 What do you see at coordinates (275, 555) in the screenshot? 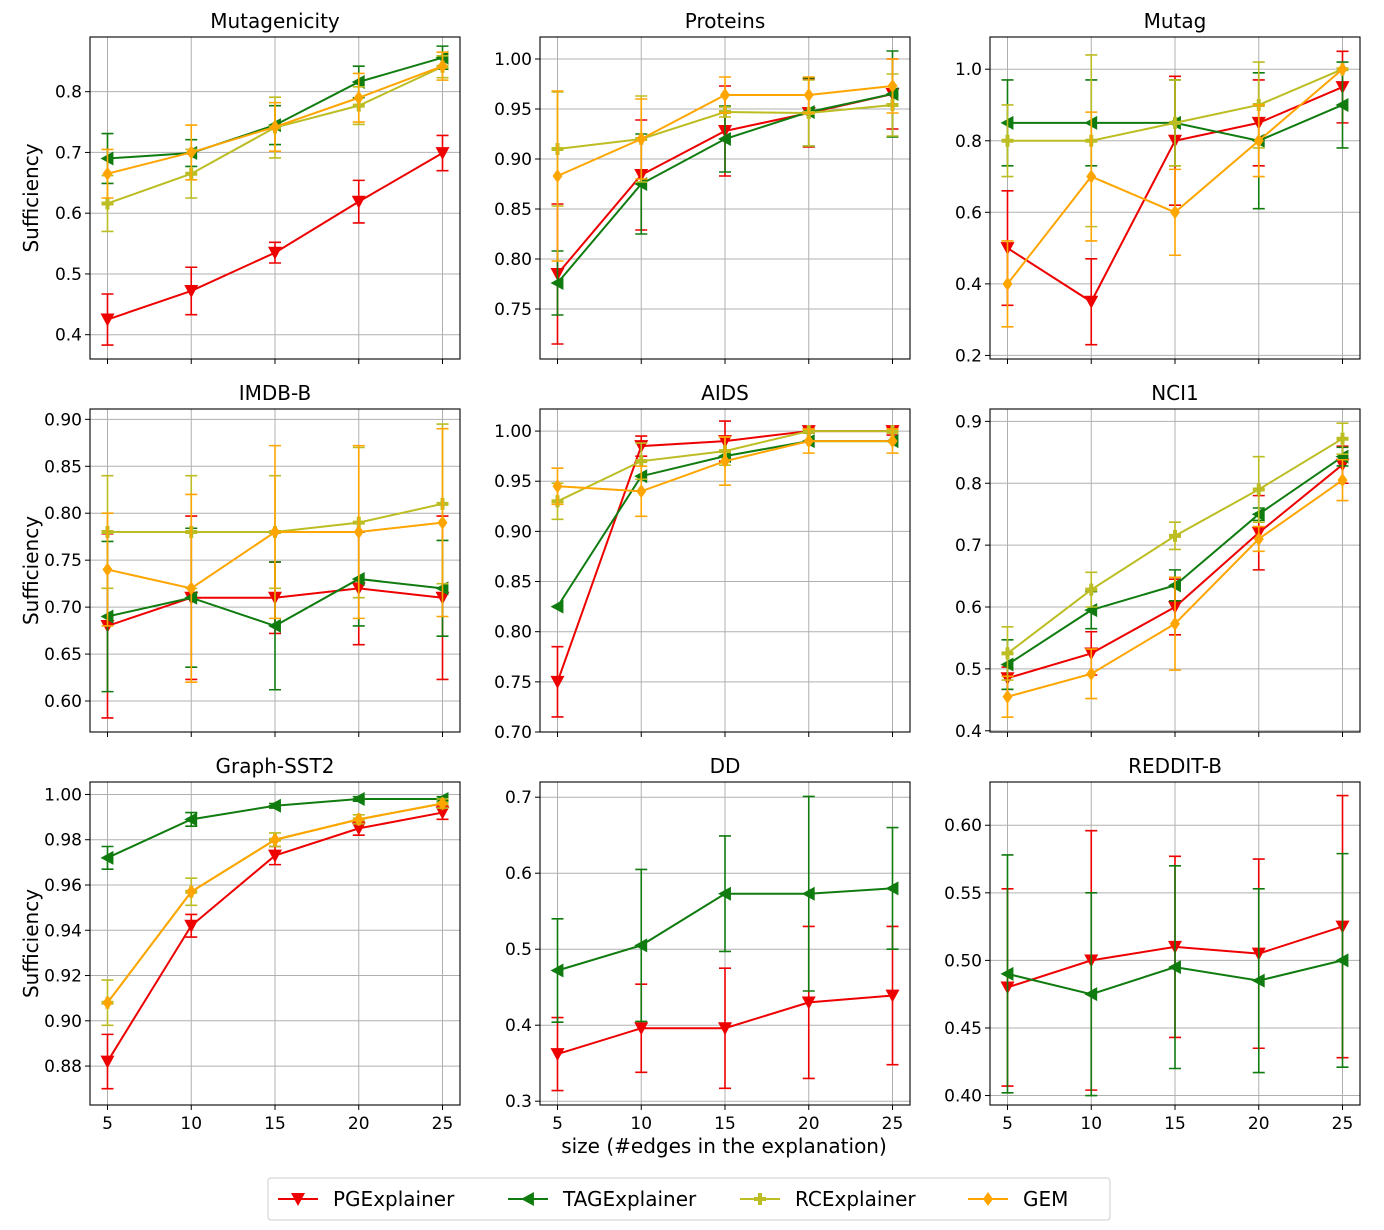
I see `imdb-b-series-gem` at bounding box center [275, 555].